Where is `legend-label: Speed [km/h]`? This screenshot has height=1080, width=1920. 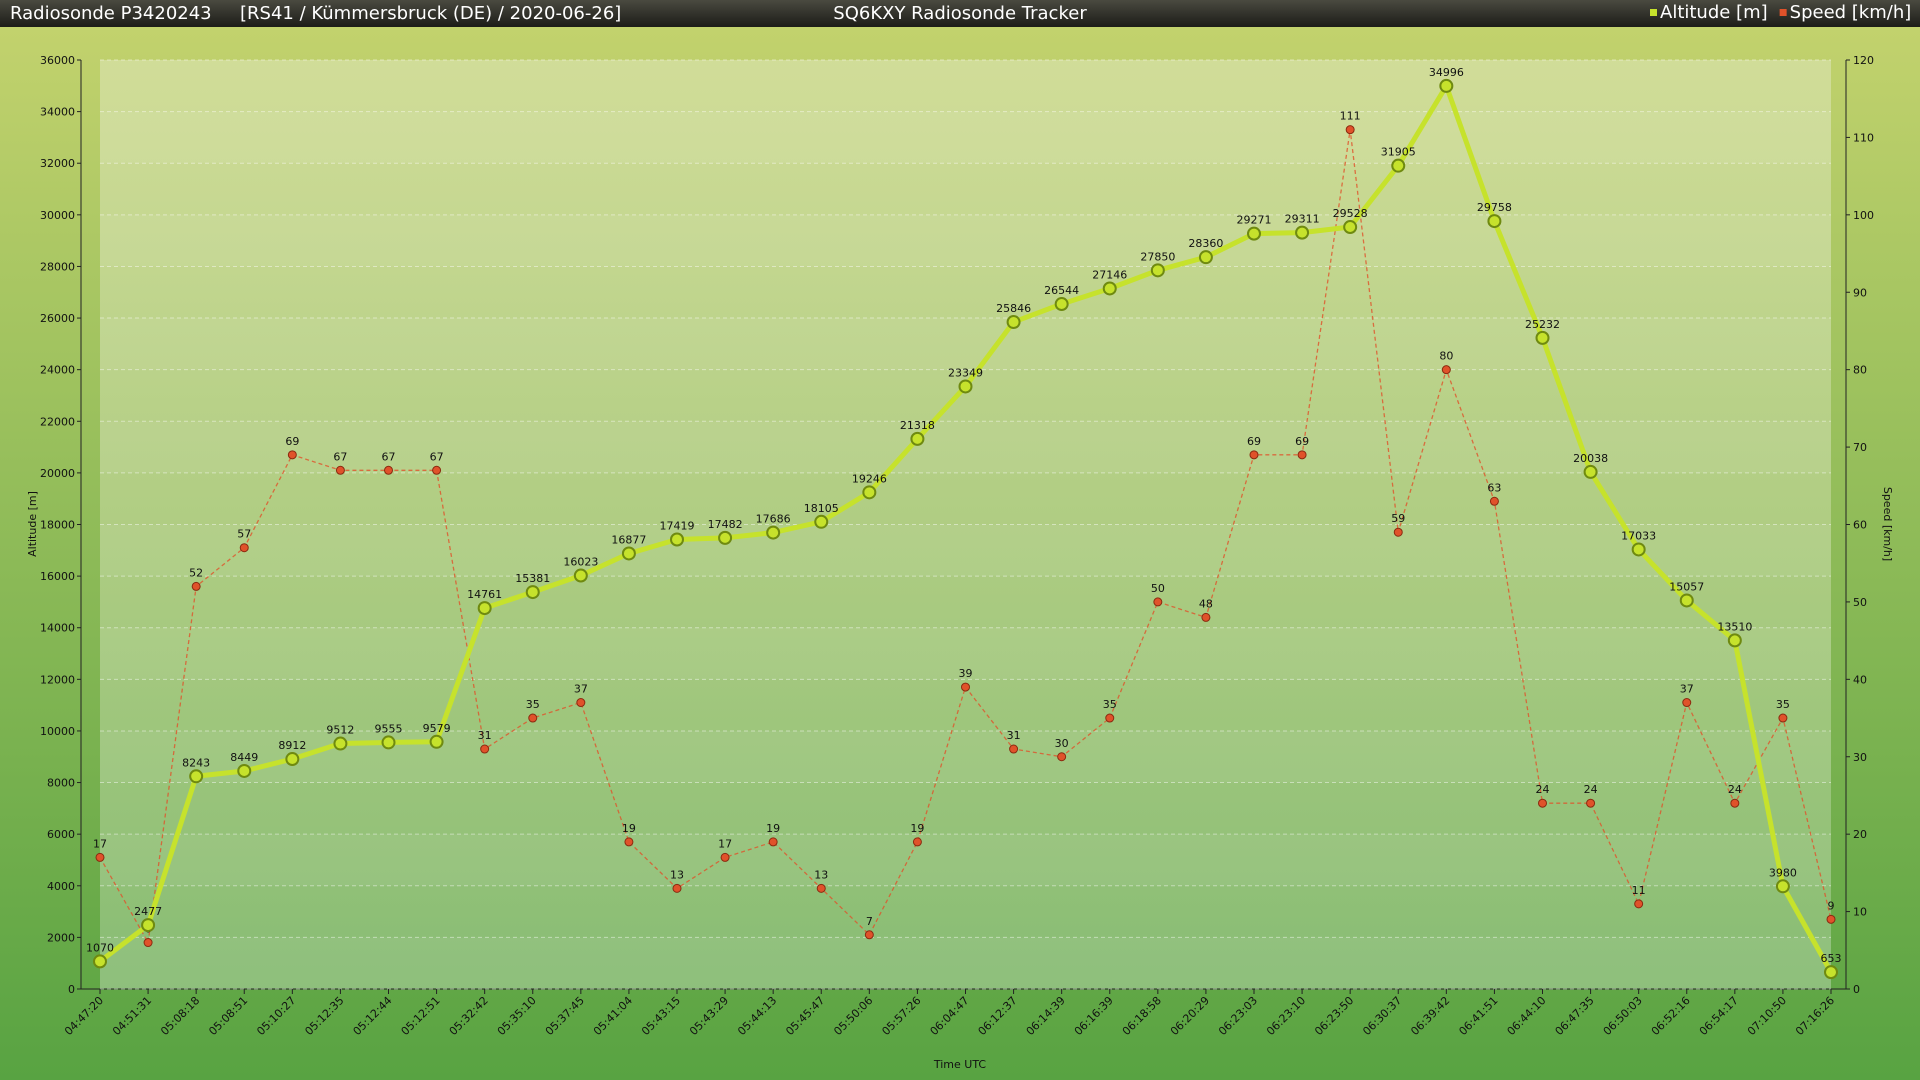 legend-label: Speed [km/h] is located at coordinates (1851, 12).